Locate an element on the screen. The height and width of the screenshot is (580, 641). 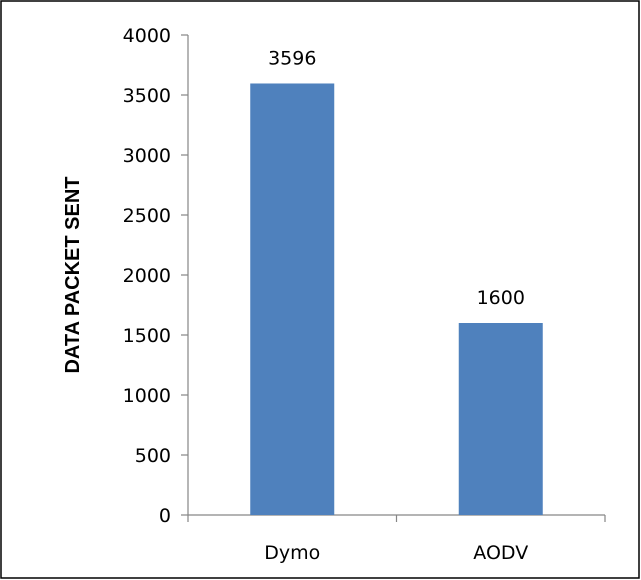
y-tick-label: 3000 is located at coordinates (147, 156).